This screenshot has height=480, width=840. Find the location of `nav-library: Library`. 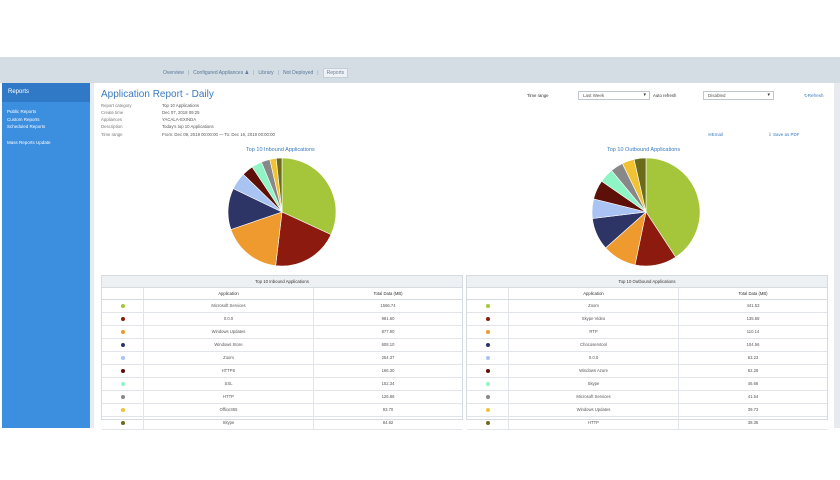

nav-library: Library is located at coordinates (266, 73).